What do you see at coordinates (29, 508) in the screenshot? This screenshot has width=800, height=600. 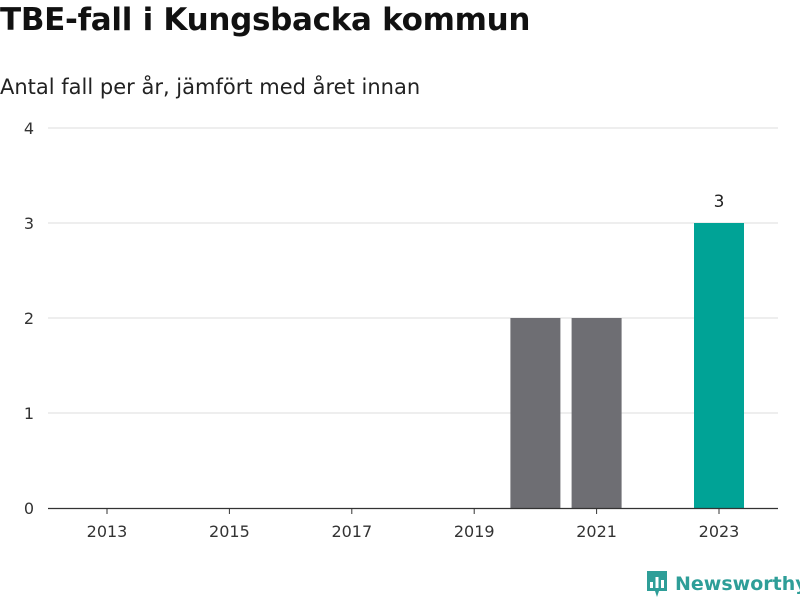 I see `y-tick-label-0: 0` at bounding box center [29, 508].